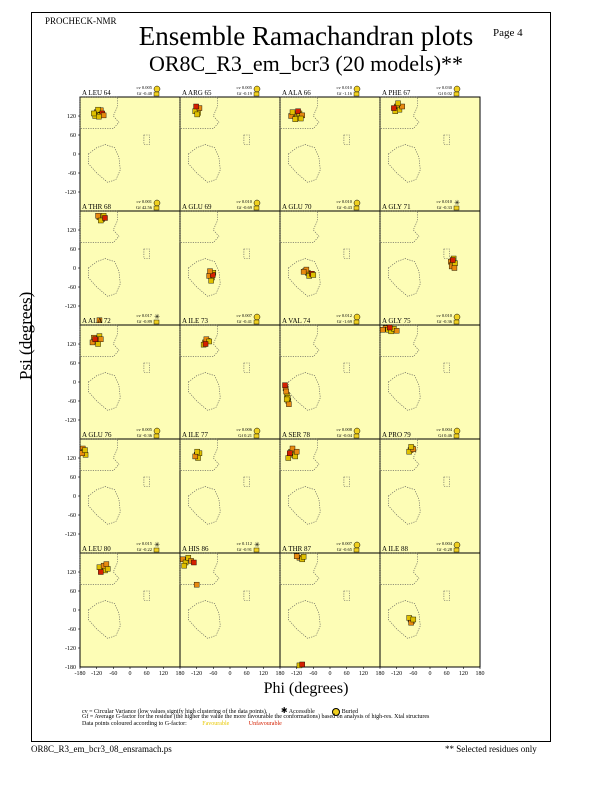  I want to click on x-axis-title: Phi (degrees), so click(306, 688).